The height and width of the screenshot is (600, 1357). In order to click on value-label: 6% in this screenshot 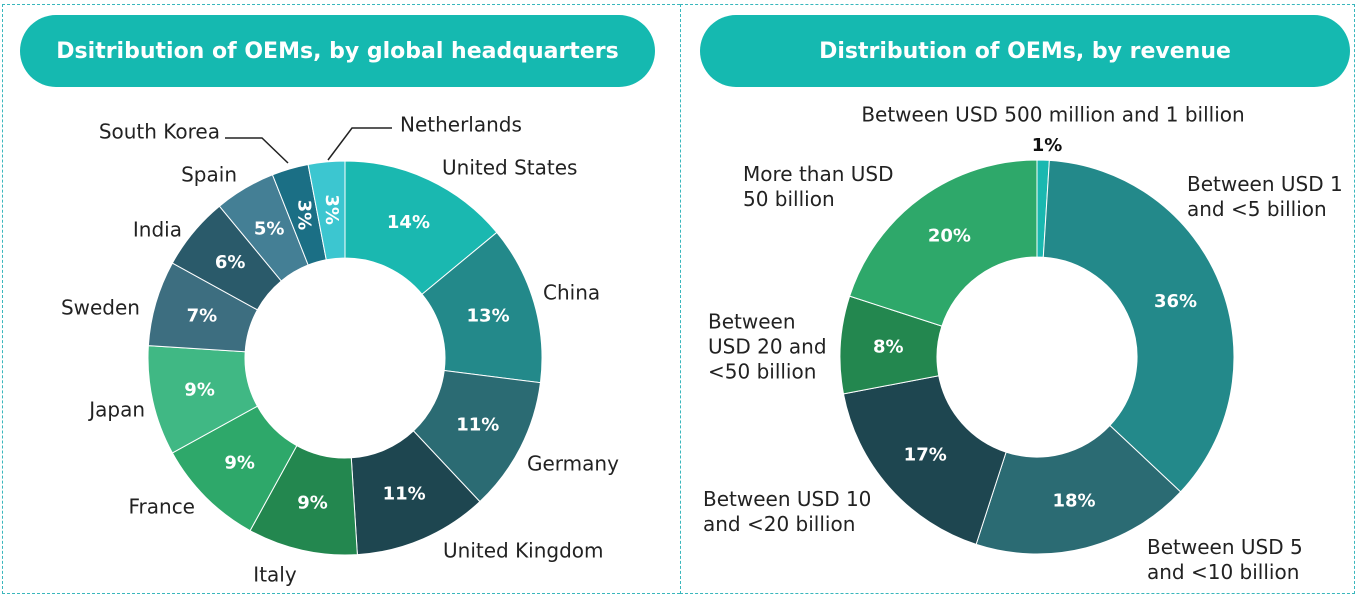, I will do `click(230, 262)`.